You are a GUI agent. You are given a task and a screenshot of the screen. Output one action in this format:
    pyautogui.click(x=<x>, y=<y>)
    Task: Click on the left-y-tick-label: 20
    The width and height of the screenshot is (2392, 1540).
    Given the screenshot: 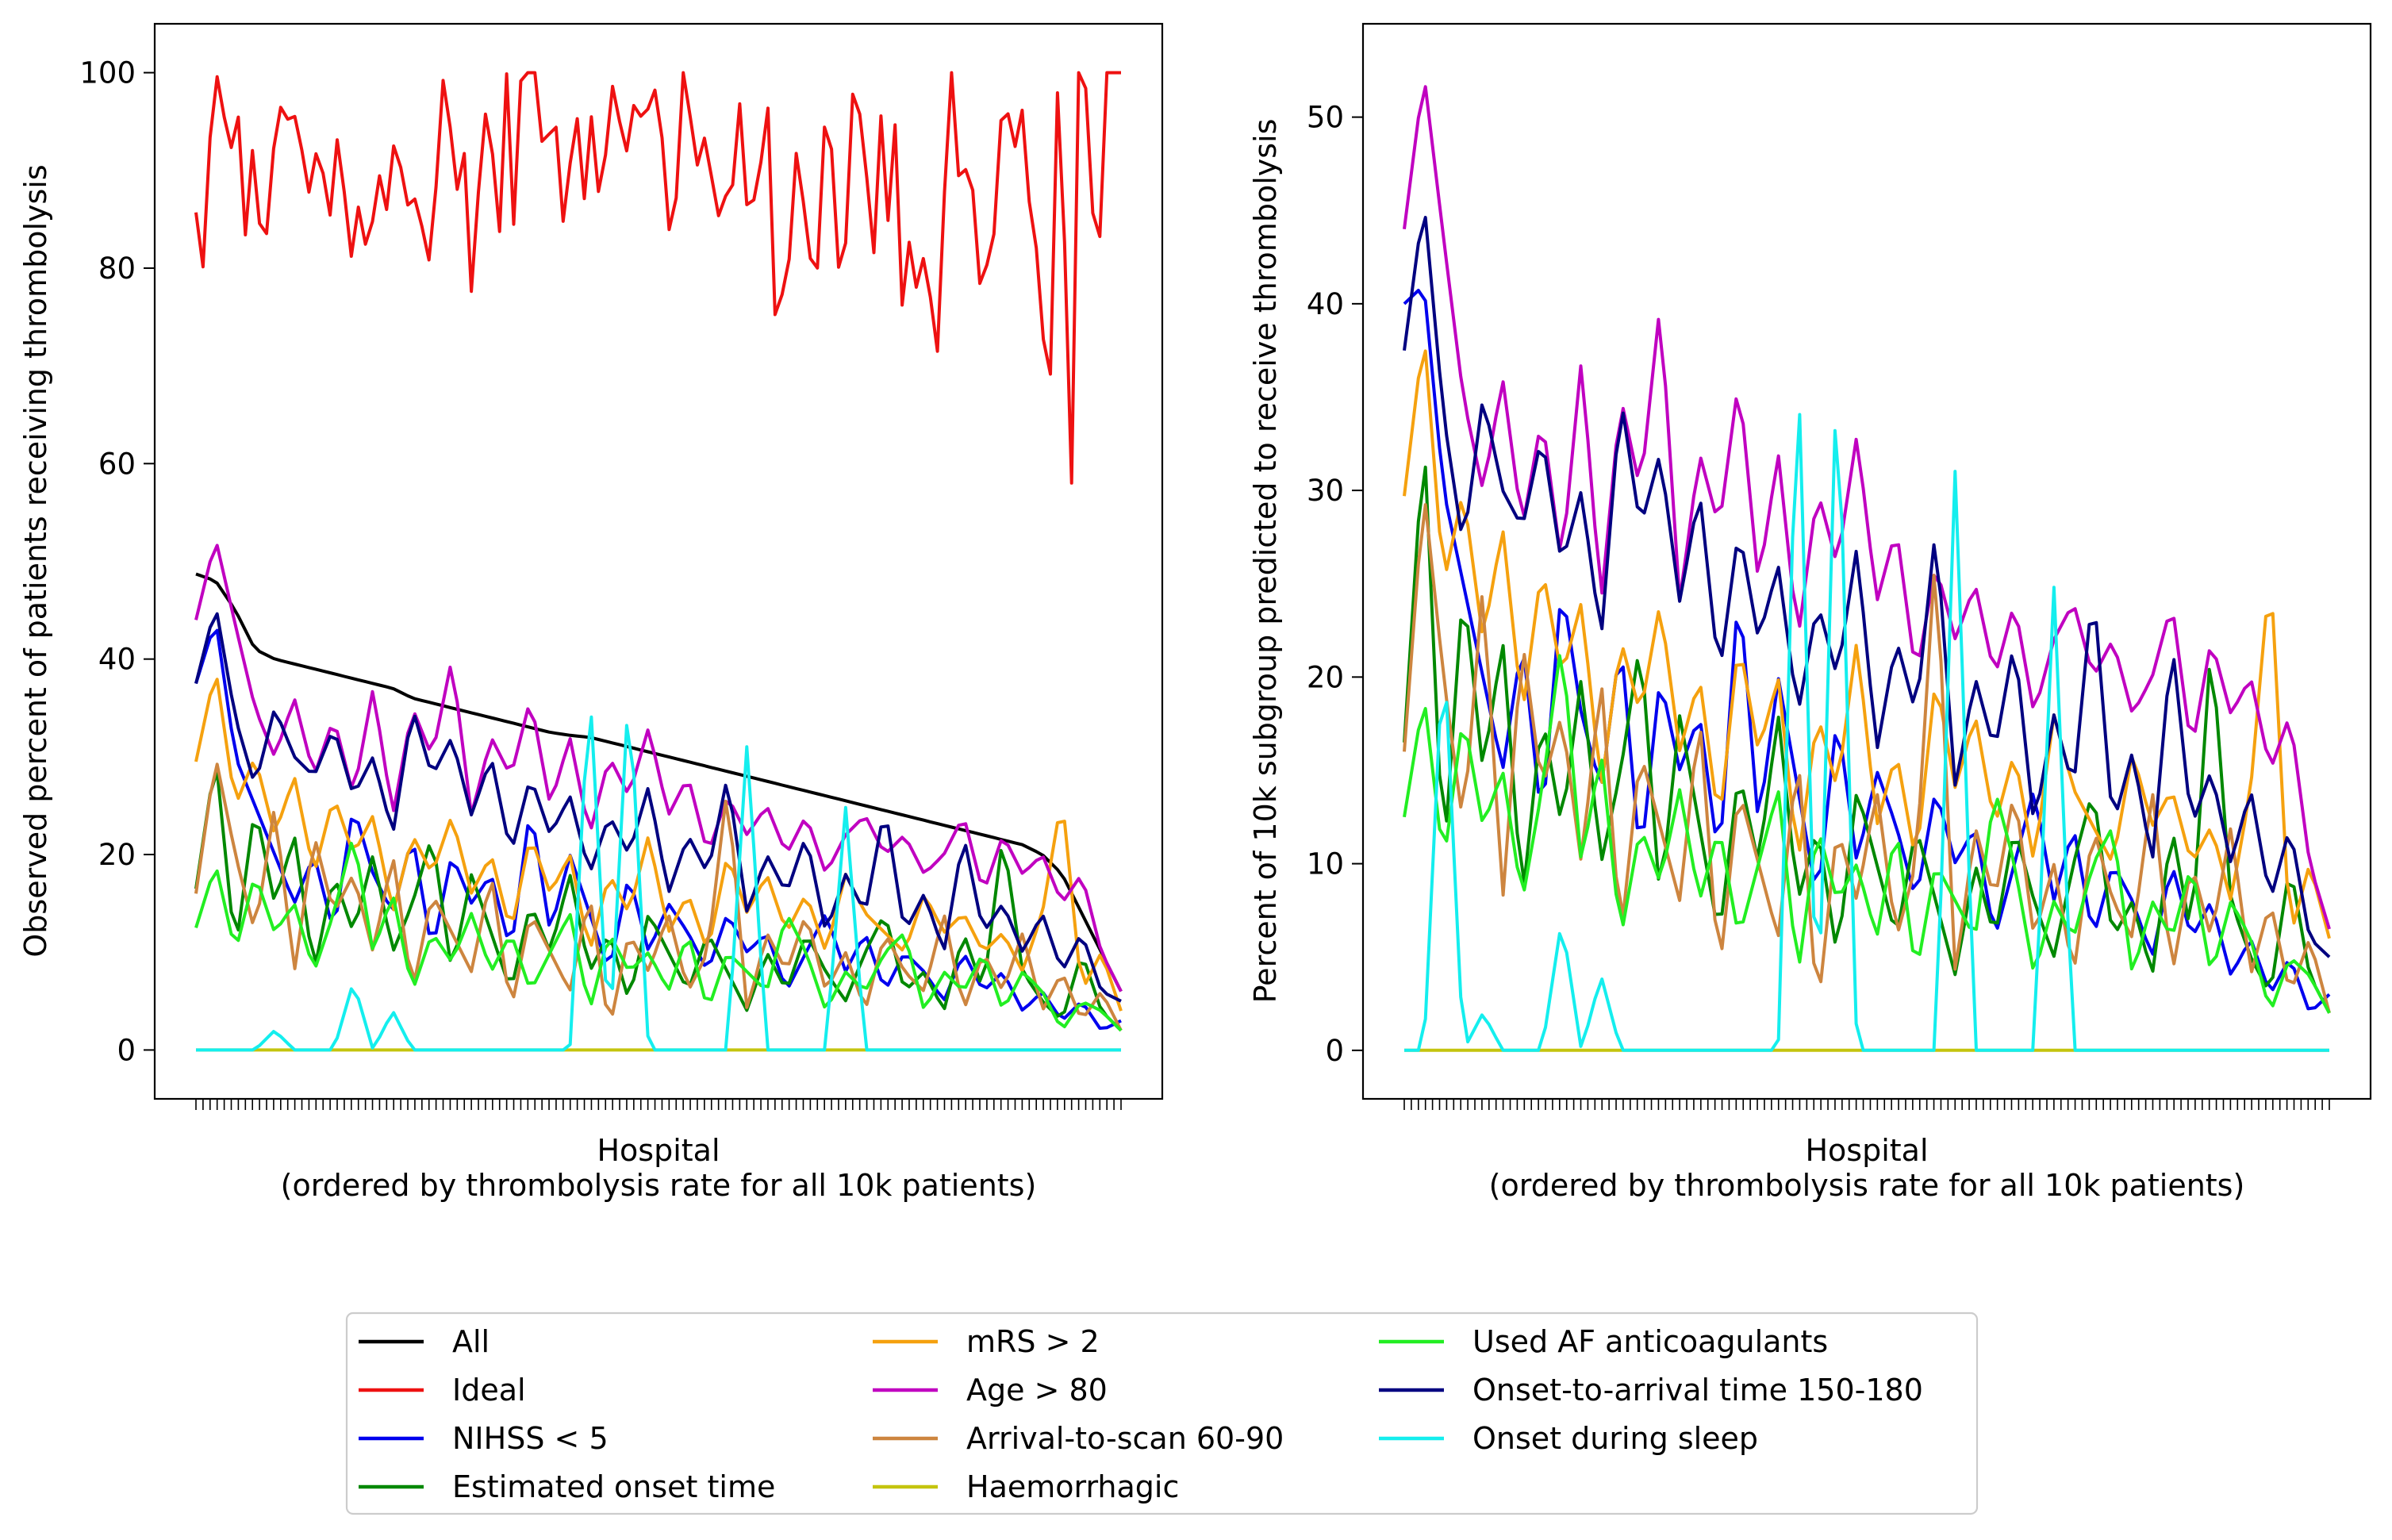 What is the action you would take?
    pyautogui.click(x=117, y=855)
    